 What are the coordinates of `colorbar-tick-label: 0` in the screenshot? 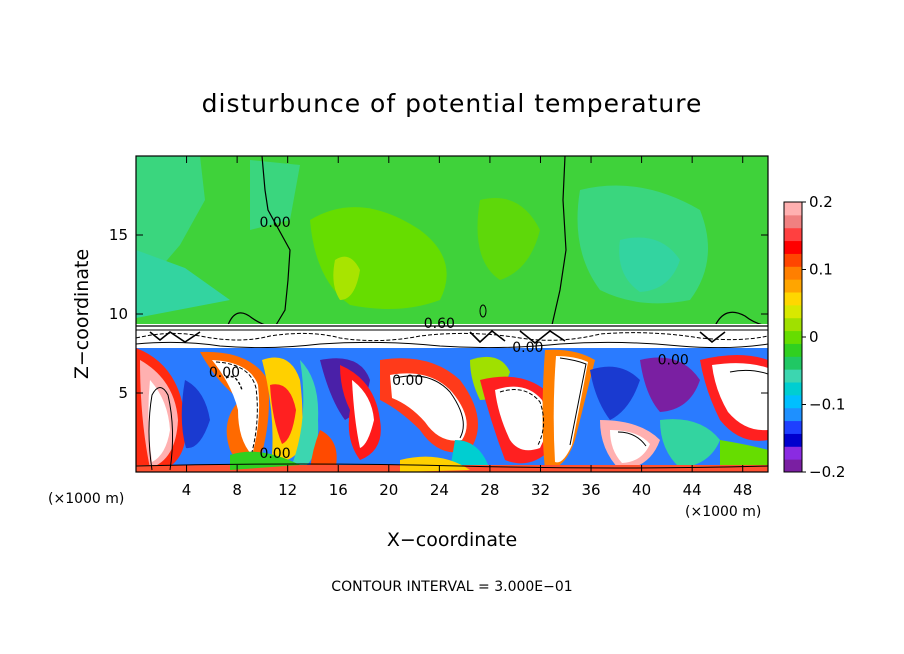 It's located at (814, 337).